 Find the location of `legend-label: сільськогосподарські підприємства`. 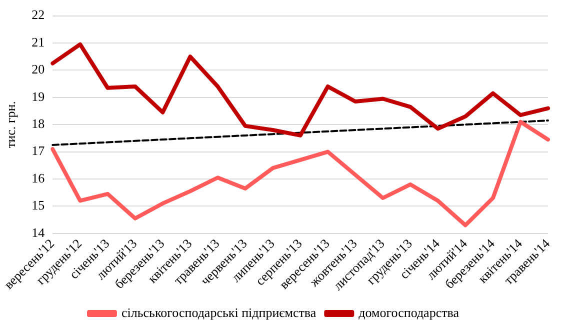

legend-label: сільськогосподарські підприємства is located at coordinates (218, 312).